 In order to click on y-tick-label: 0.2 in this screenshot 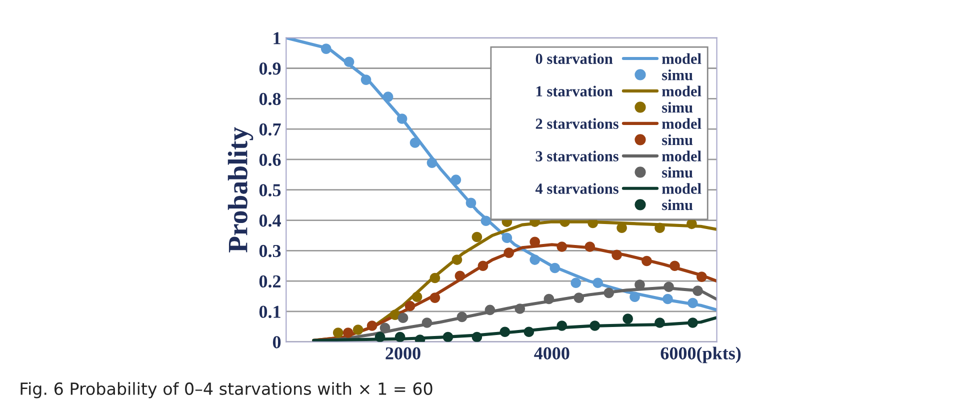, I will do `click(270, 281)`.